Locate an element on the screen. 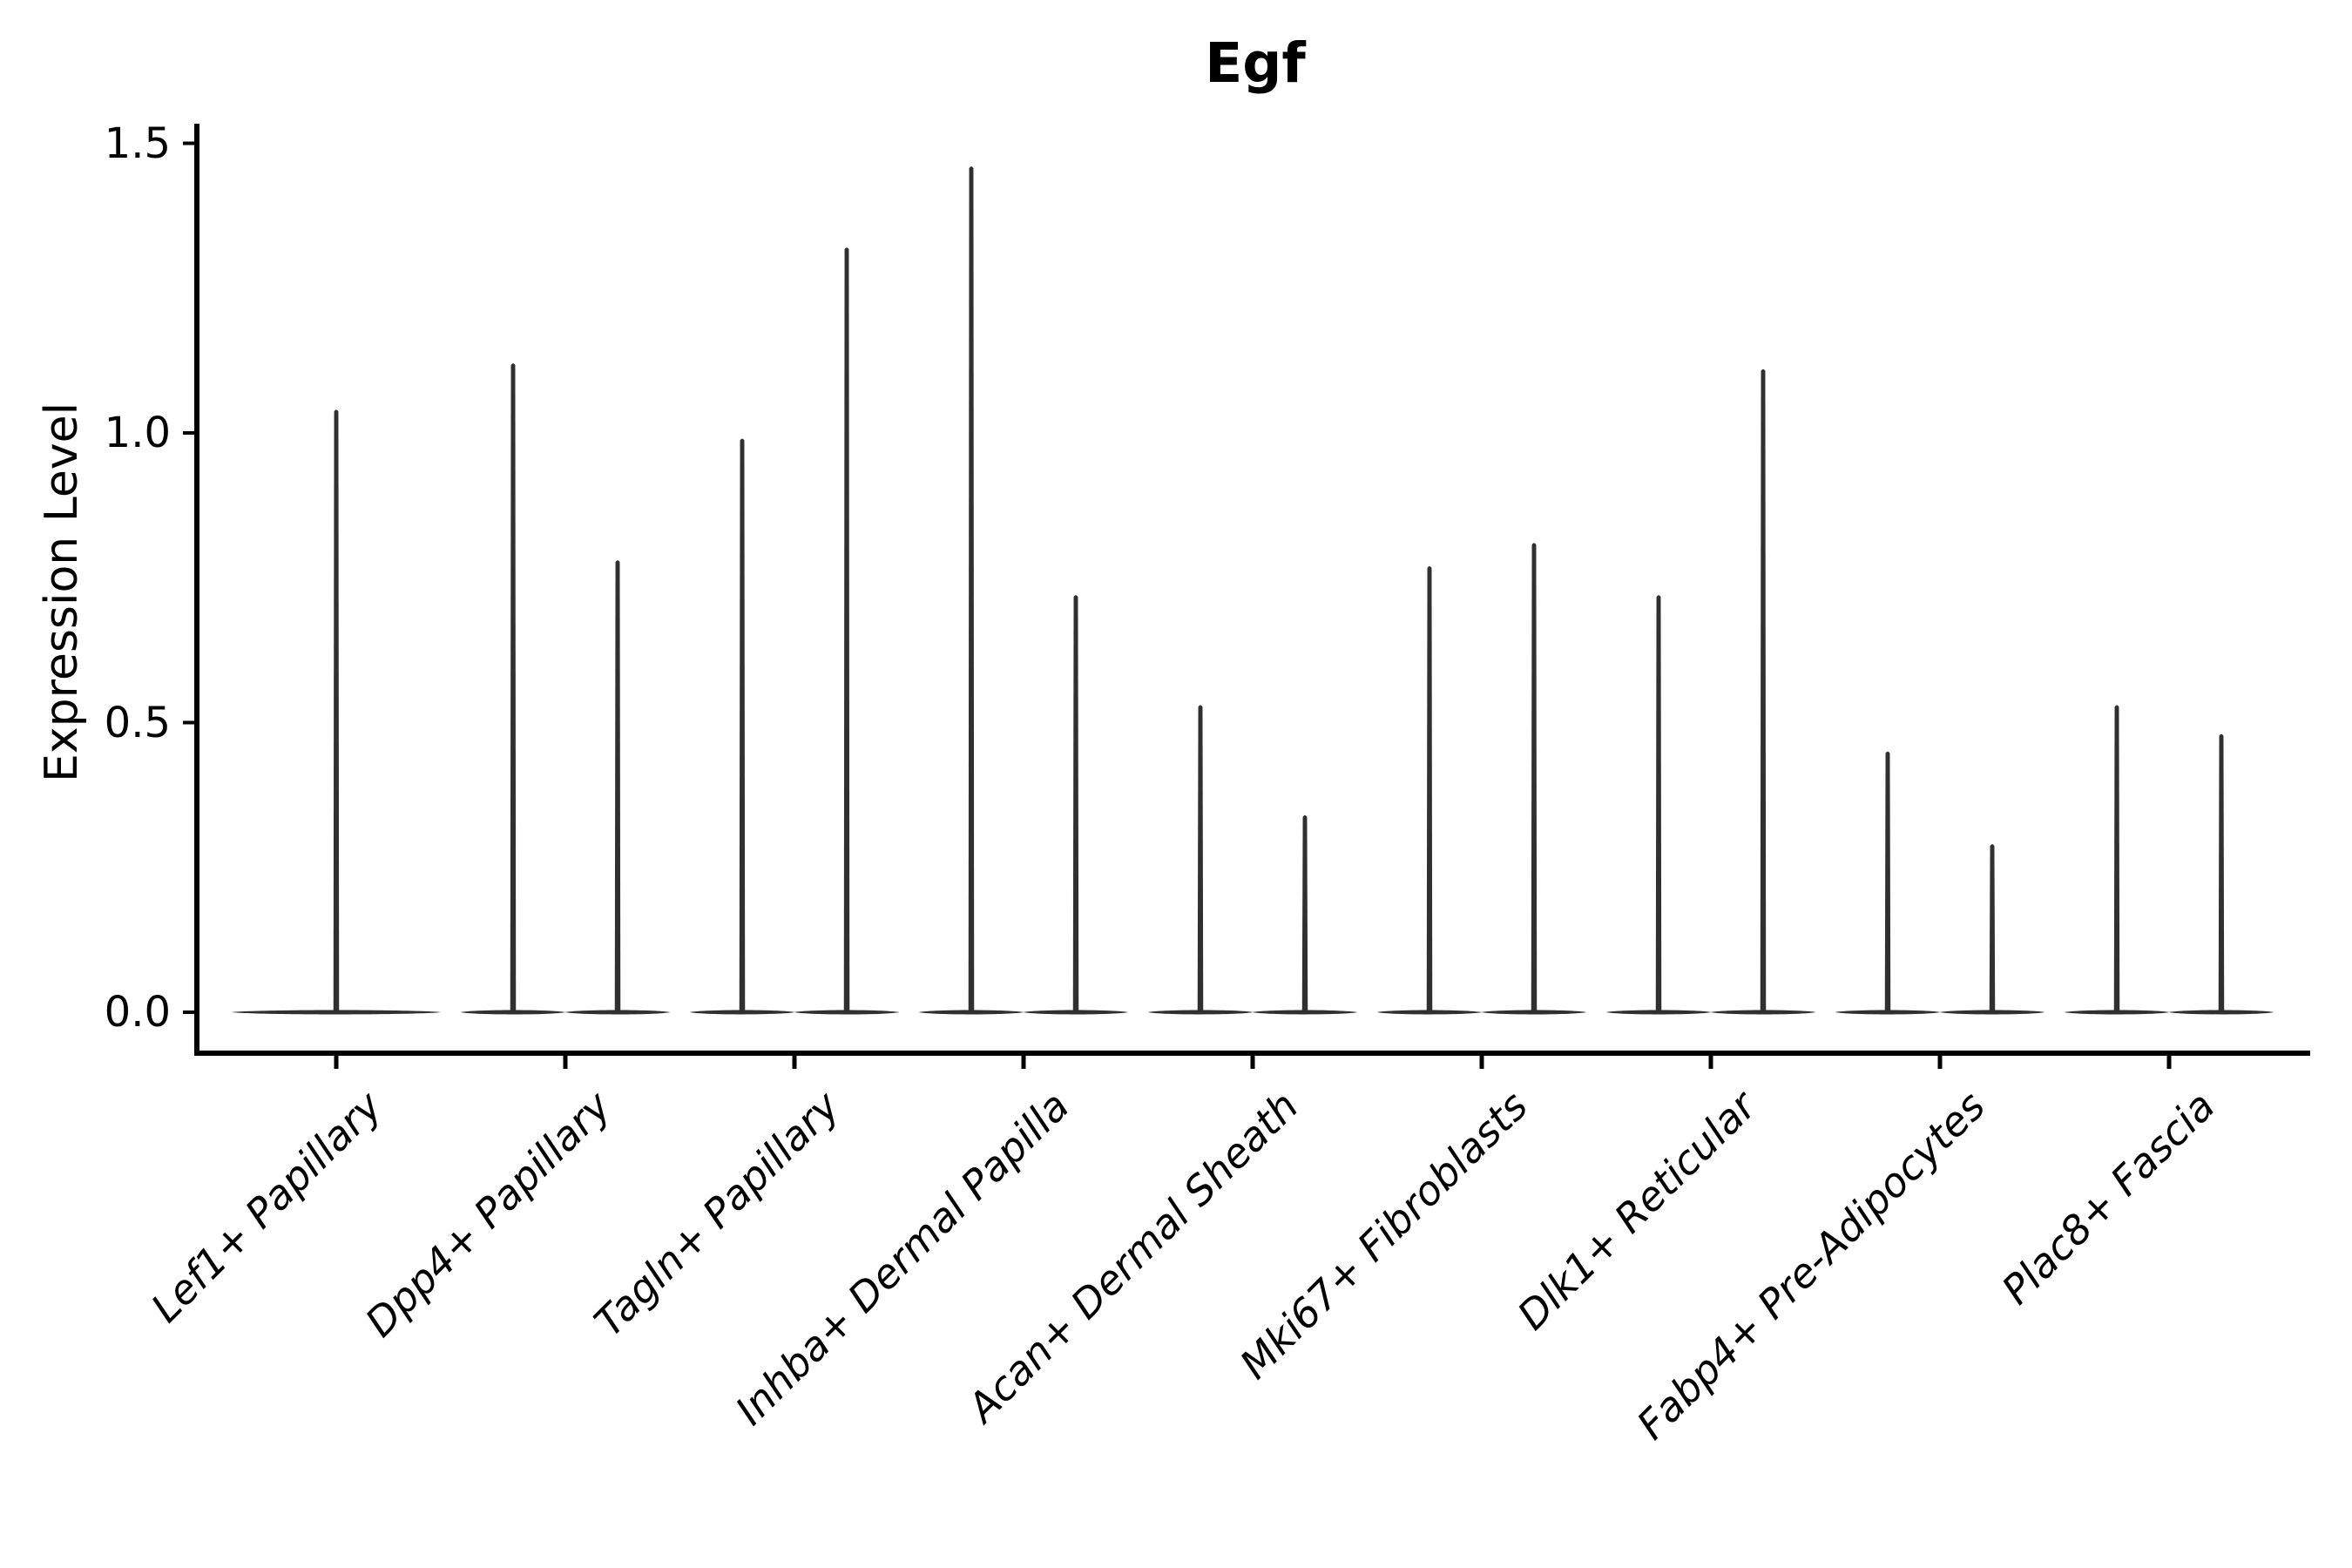  plot-title: Egf is located at coordinates (1255, 63).